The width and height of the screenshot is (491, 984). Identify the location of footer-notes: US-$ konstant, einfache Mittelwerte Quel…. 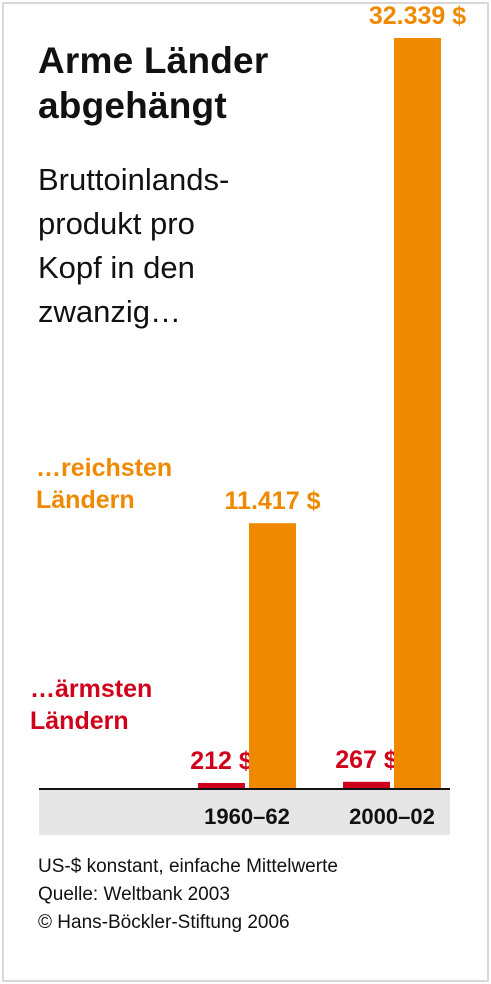
(188, 895).